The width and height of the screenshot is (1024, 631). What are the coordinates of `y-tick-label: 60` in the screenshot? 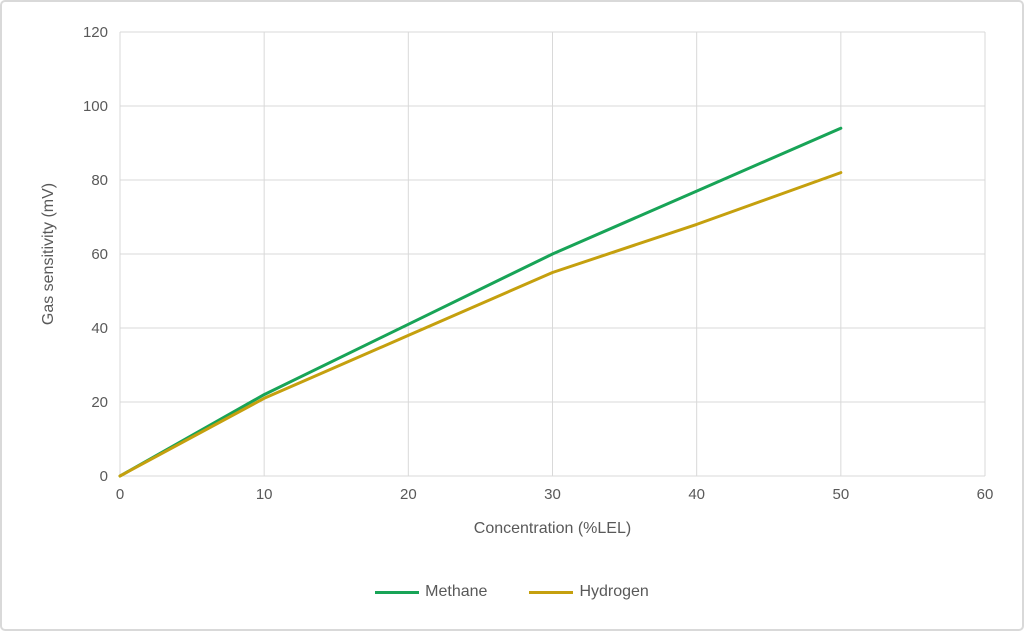 It's located at (99, 254).